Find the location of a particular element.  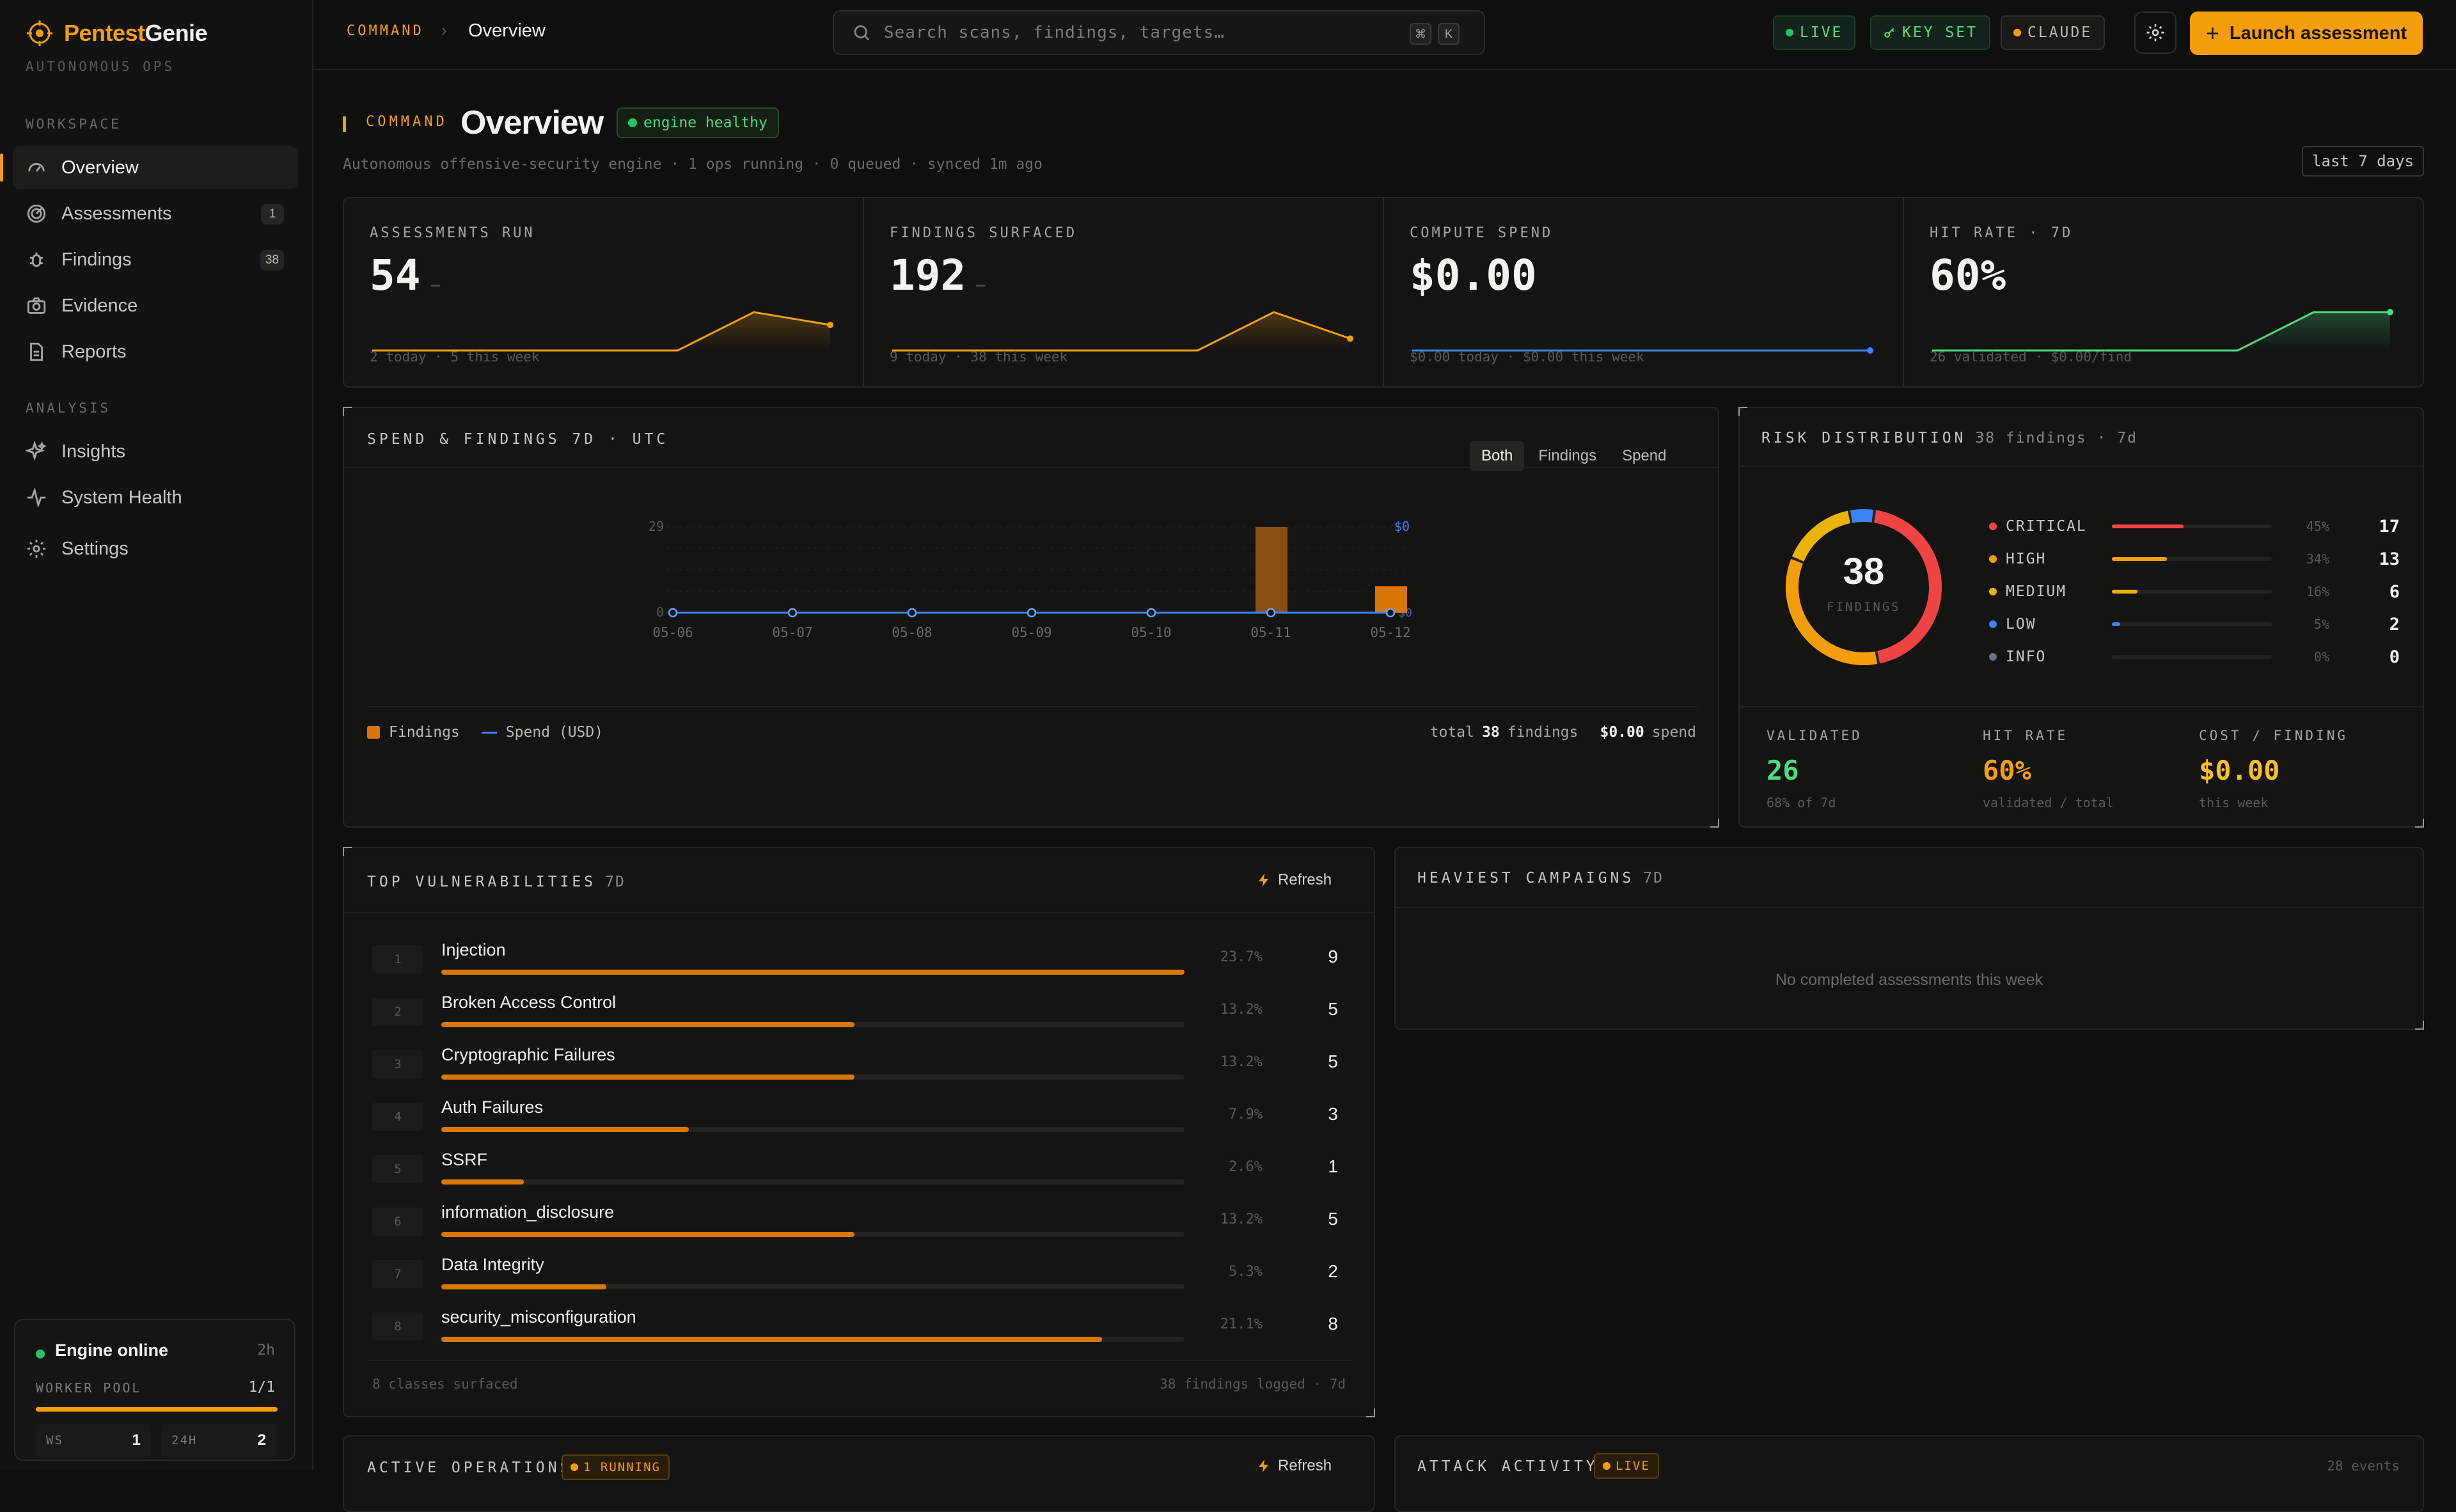

vuln-pct: 13.2% is located at coordinates (1241, 1062).